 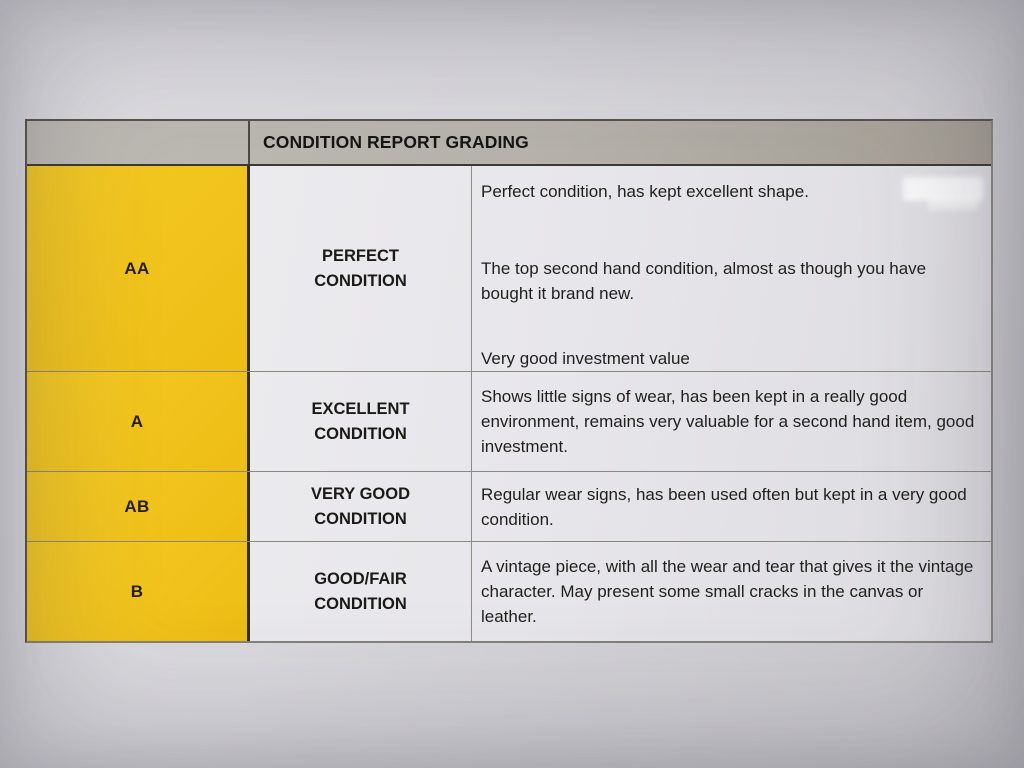 I want to click on condition-name: EXCELLENT CONDITION, so click(x=360, y=421).